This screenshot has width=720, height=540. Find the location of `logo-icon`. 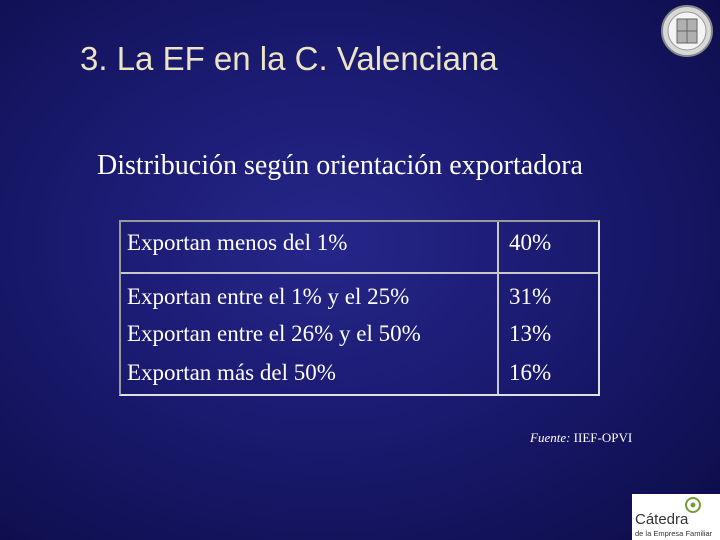

logo-icon is located at coordinates (693, 505).